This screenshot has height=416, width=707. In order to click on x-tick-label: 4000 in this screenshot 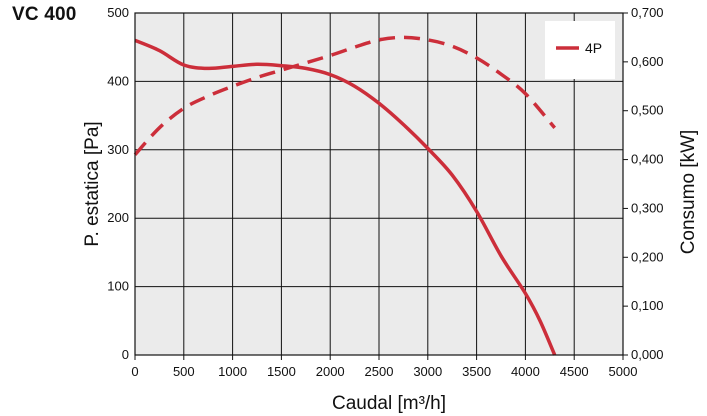, I will do `click(525, 371)`.